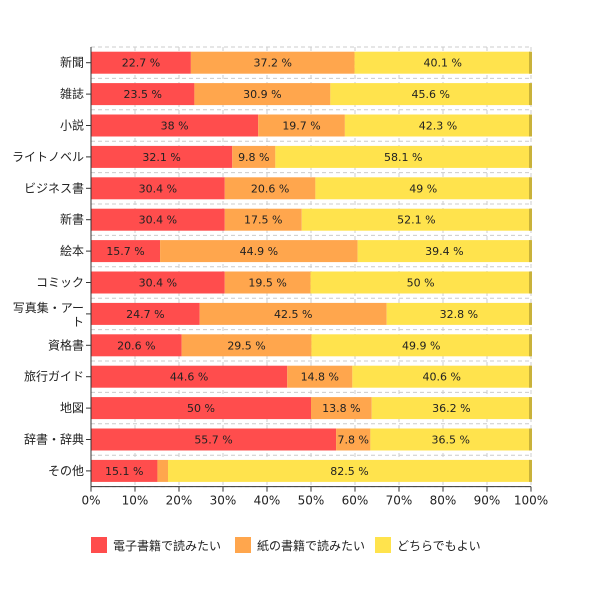 This screenshot has width=598, height=598. Describe the element at coordinates (311, 501) in the screenshot. I see `x-tick-label: 50%` at that location.